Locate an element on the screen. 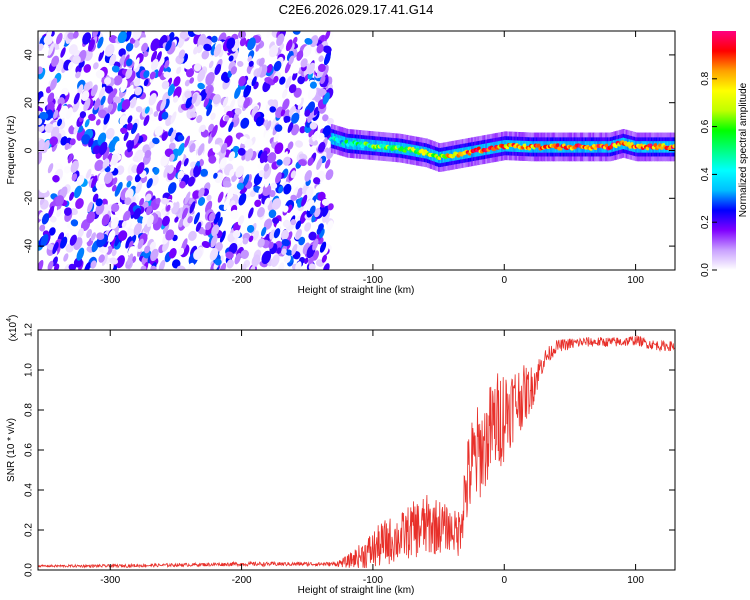  x-tick-label: -300 is located at coordinates (110, 580).